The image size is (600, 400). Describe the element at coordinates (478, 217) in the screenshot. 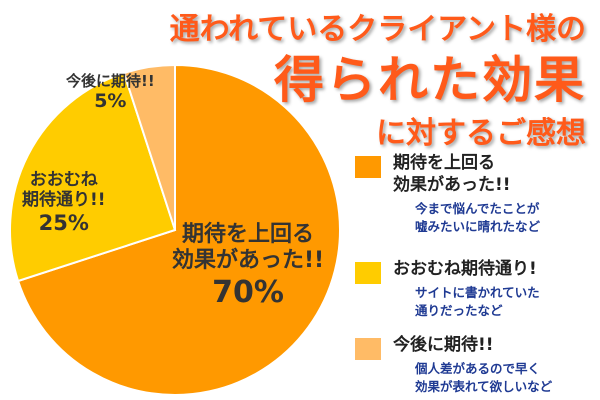

I see `legend-comment-exceeded: 今まで悩んでたことが 嘘みたいに晴れたなど` at that location.